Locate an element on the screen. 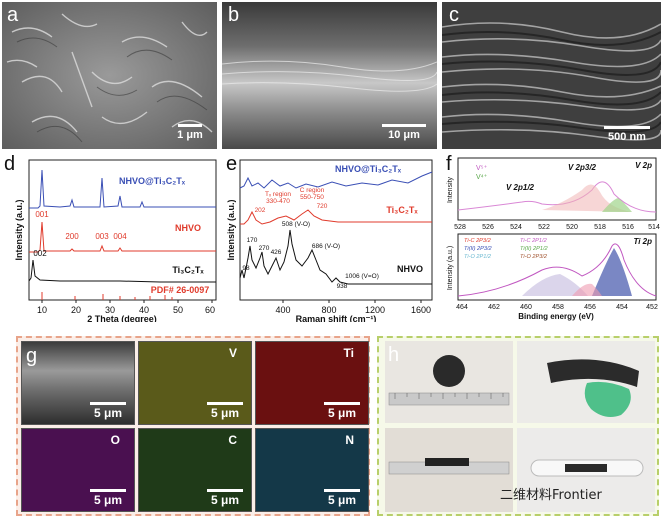 The height and width of the screenshot is (519, 663). raman-peak-508: 508 (V-O) is located at coordinates (296, 224).